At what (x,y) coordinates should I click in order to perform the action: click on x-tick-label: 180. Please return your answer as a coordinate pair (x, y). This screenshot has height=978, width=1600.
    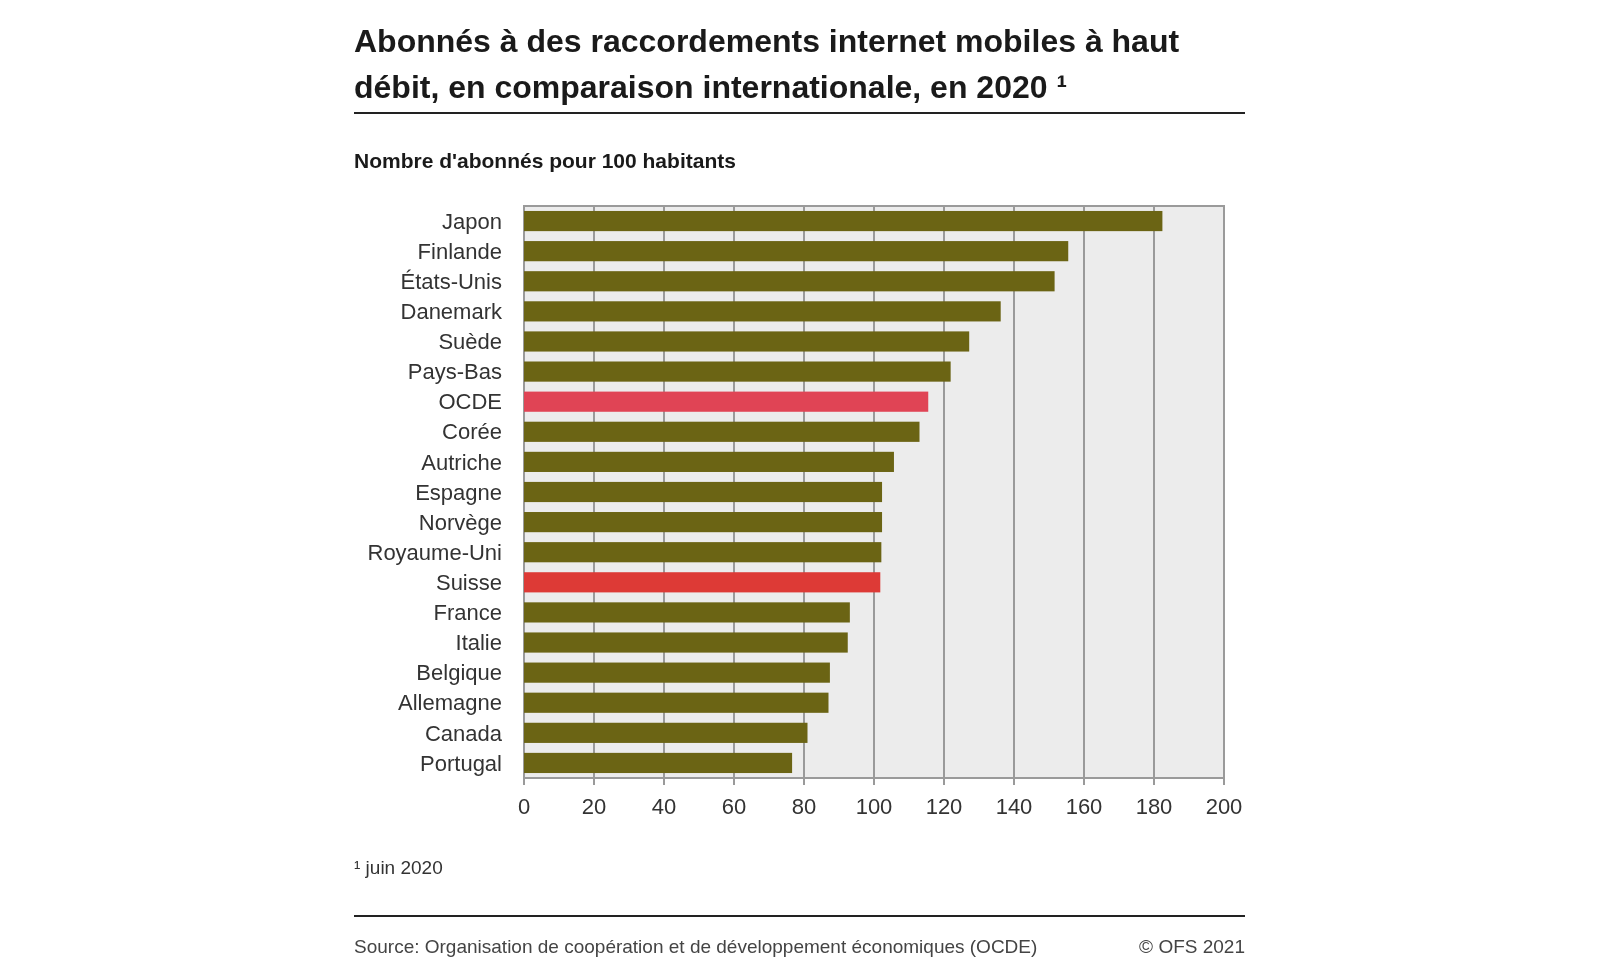
    Looking at the image, I should click on (1154, 806).